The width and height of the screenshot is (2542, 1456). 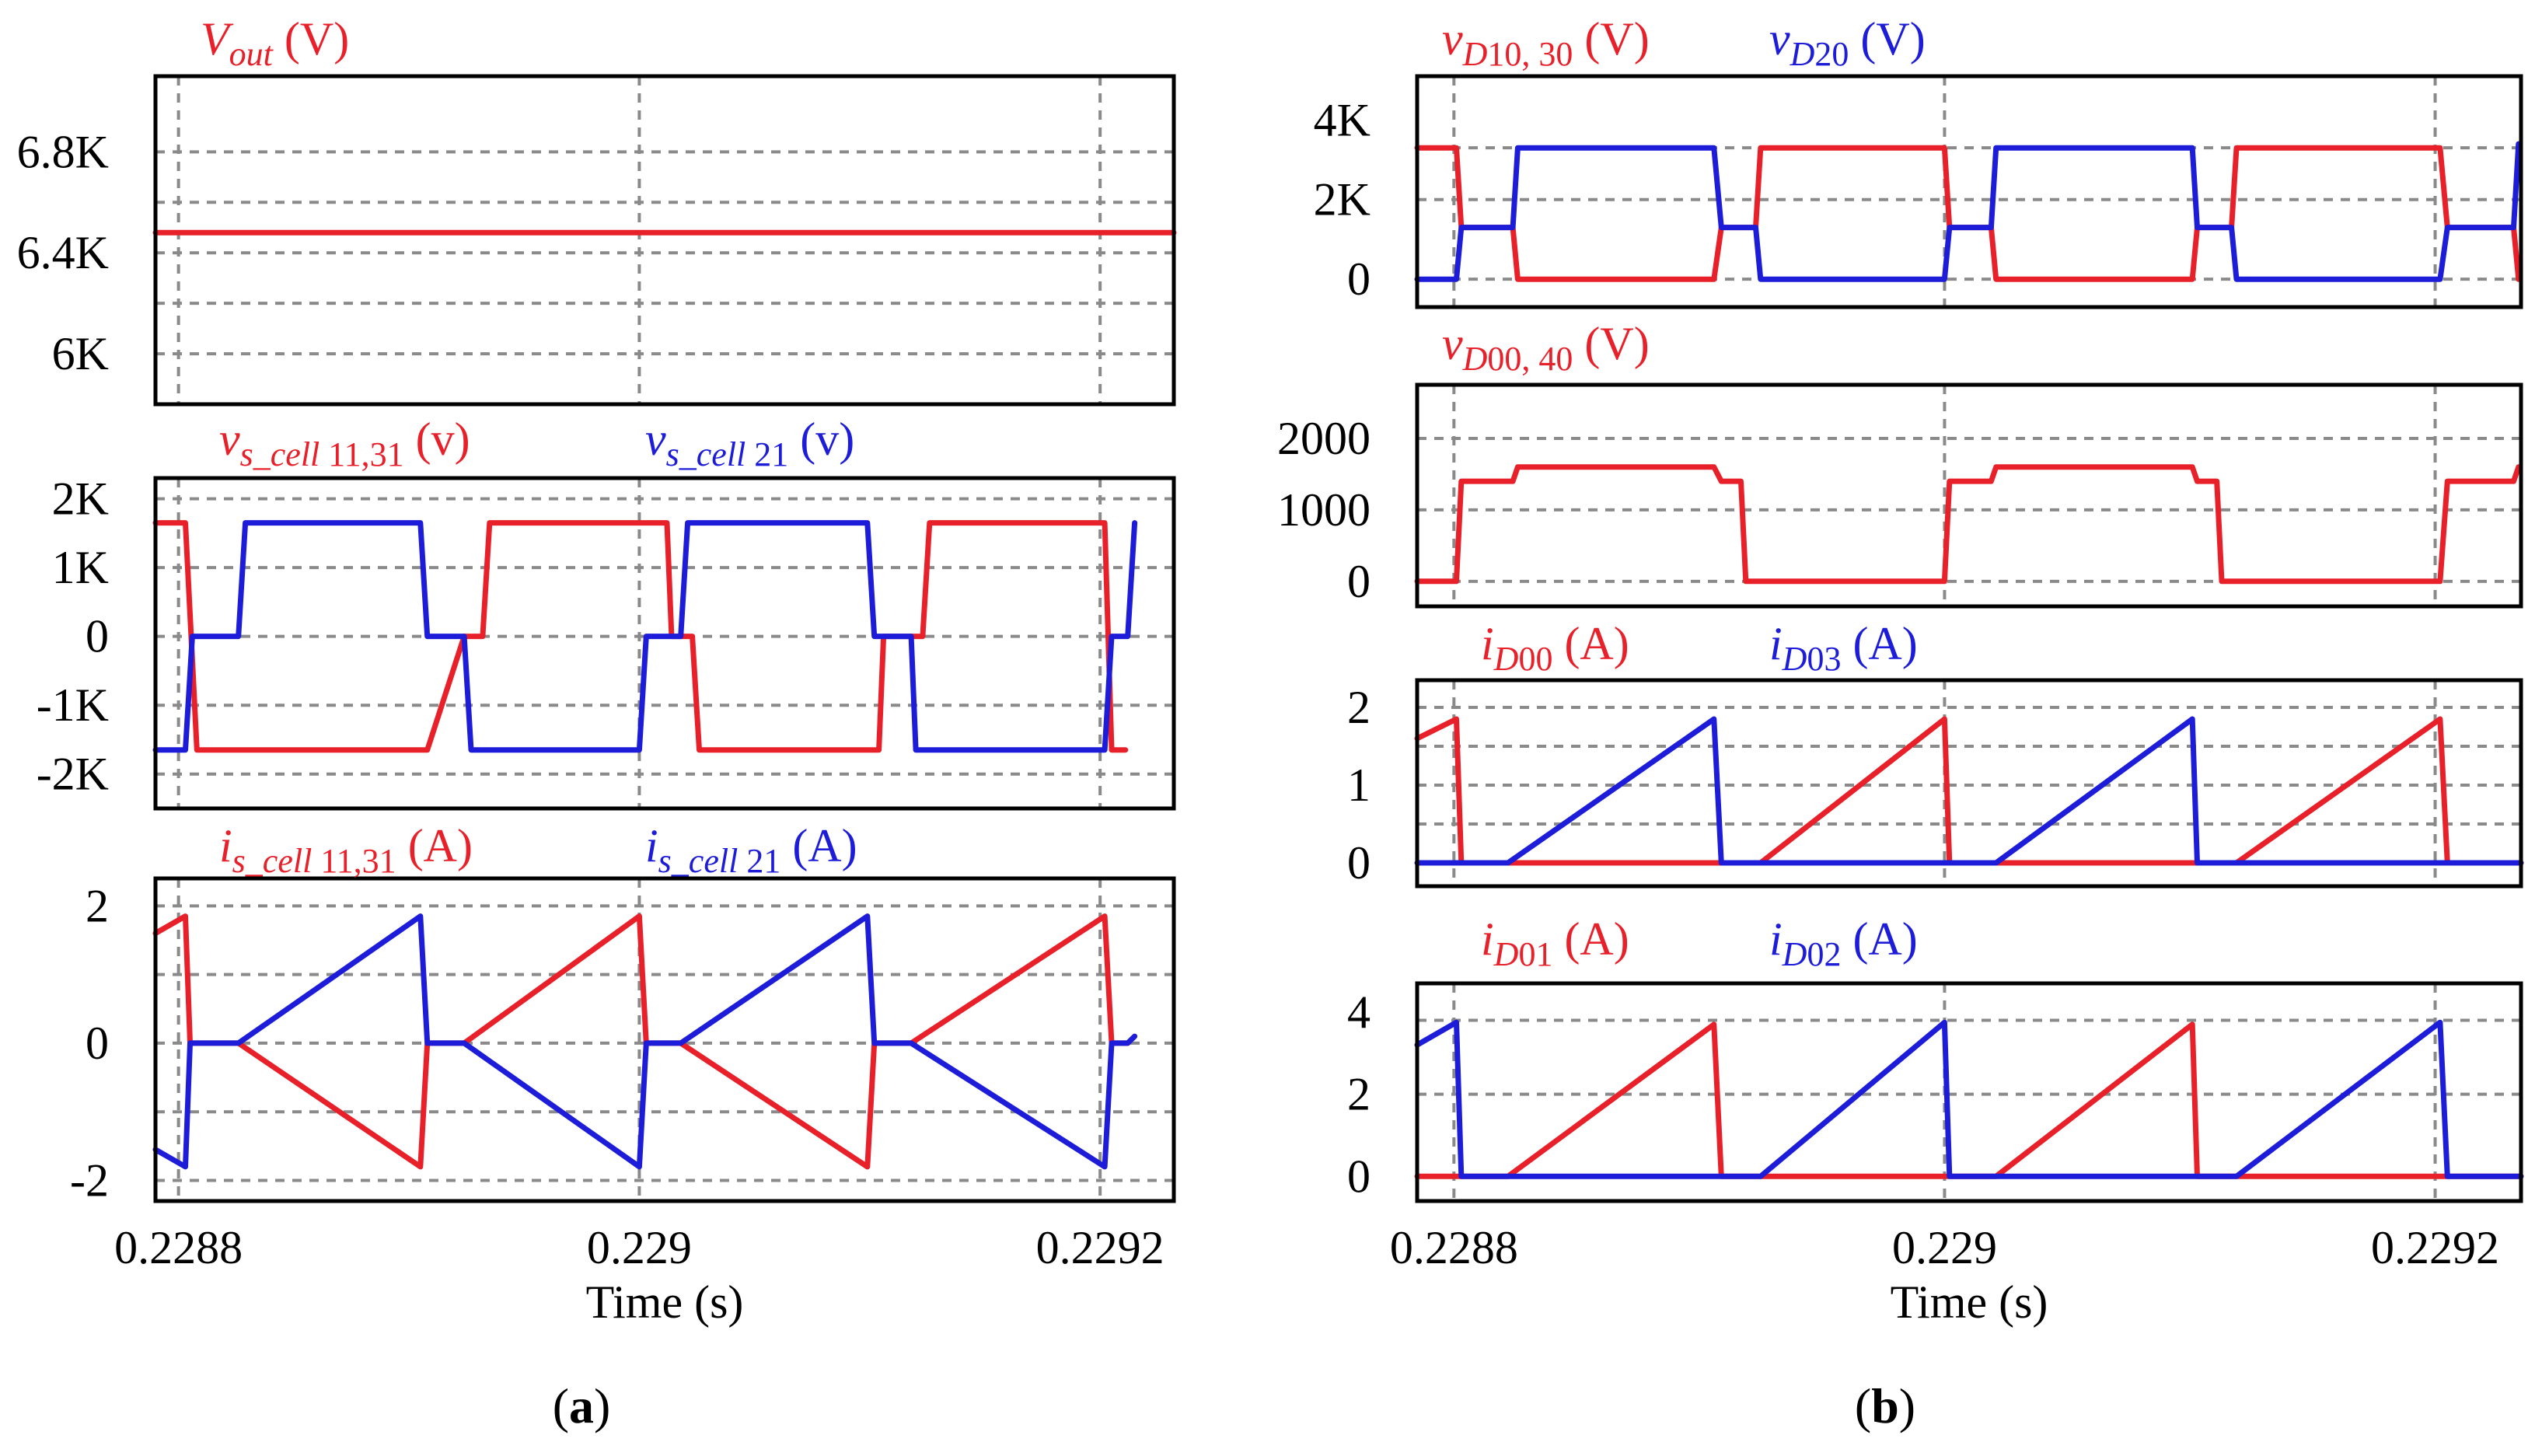 I want to click on series-label-b1-0: vD10, 30 (V), so click(x=1546, y=43).